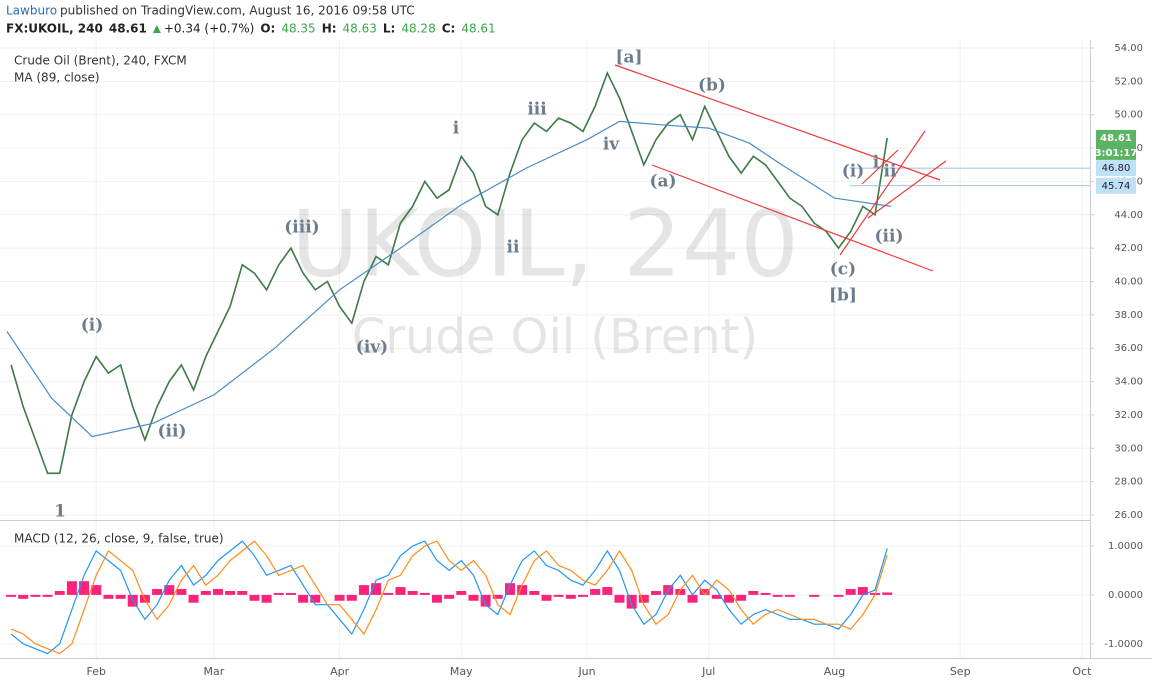 This screenshot has width=1152, height=685. What do you see at coordinates (1082, 671) in the screenshot?
I see `x-tick-label: Oct` at bounding box center [1082, 671].